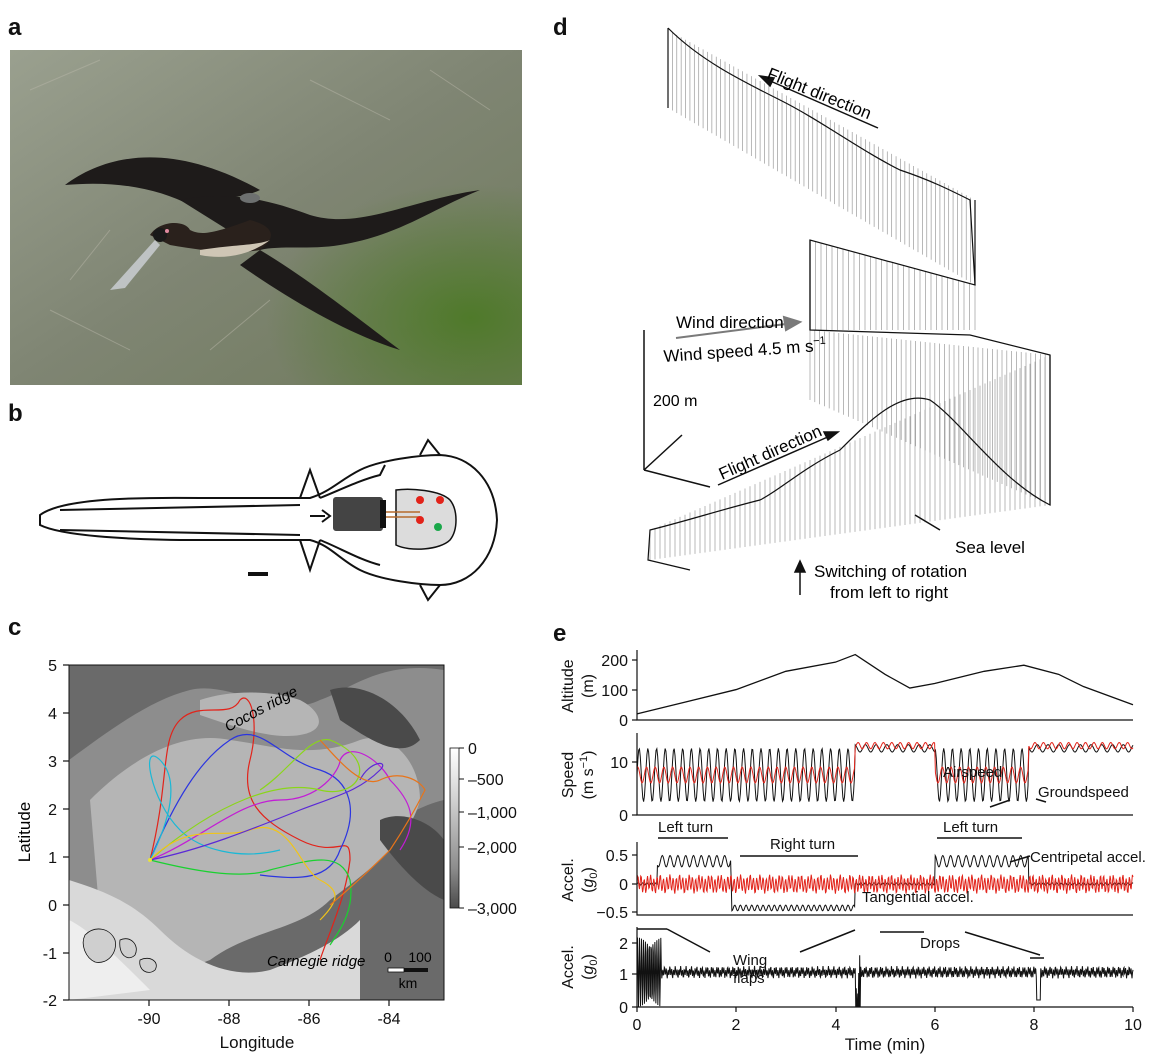  I want to click on map-ytick: 4, so click(52, 714).